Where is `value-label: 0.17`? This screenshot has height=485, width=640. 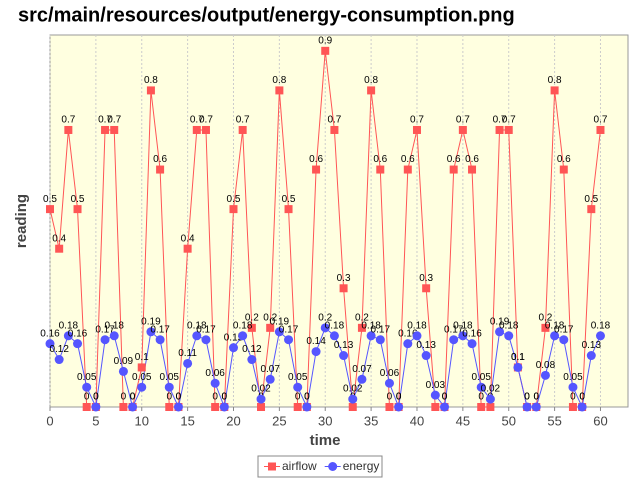
value-label: 0.17 is located at coordinates (206, 329).